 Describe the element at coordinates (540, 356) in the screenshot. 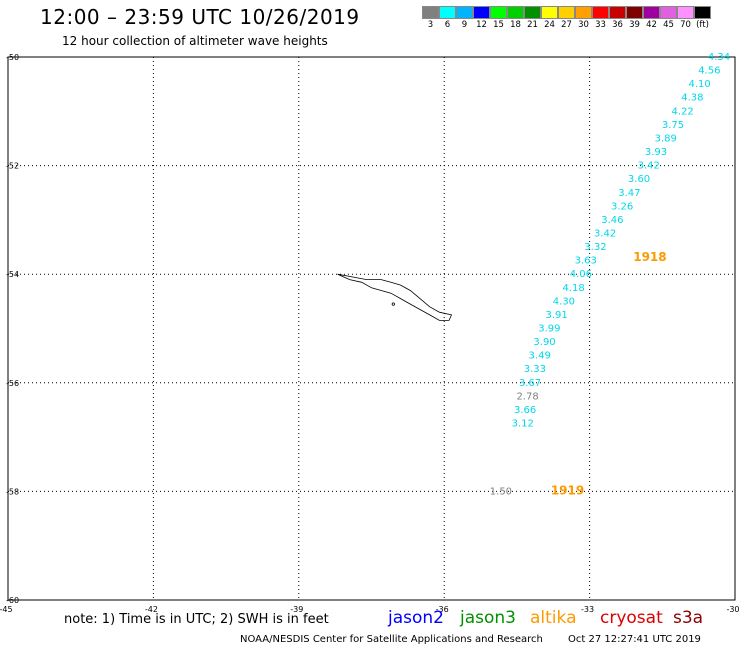

I see `wave-height-value: 3.49` at that location.